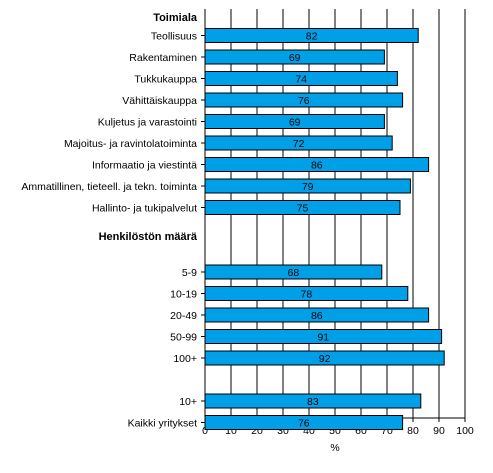 The width and height of the screenshot is (493, 473). I want to click on x-tick-label: 100, so click(465, 431).